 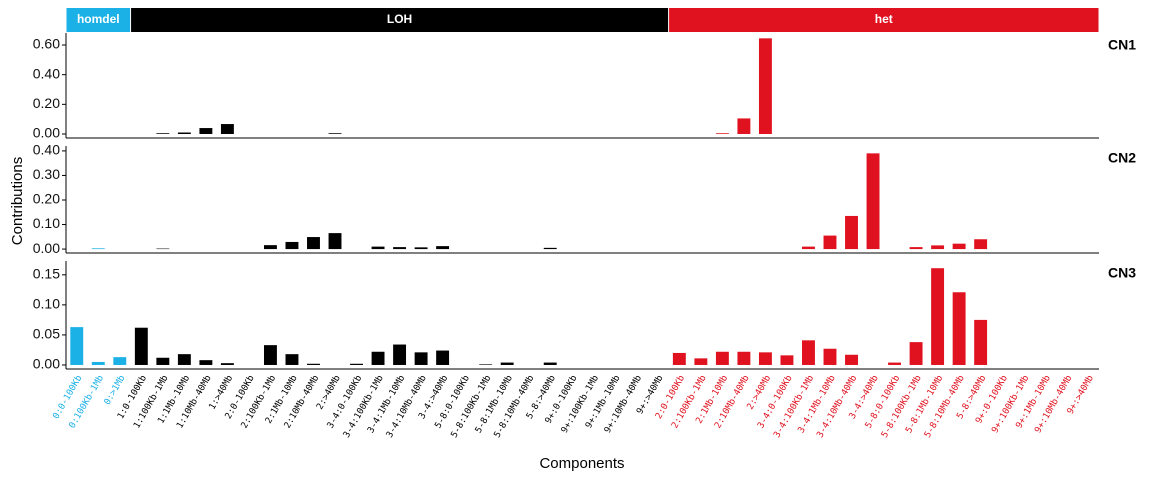 I want to click on y-tick-label: 0.15, so click(x=46, y=274).